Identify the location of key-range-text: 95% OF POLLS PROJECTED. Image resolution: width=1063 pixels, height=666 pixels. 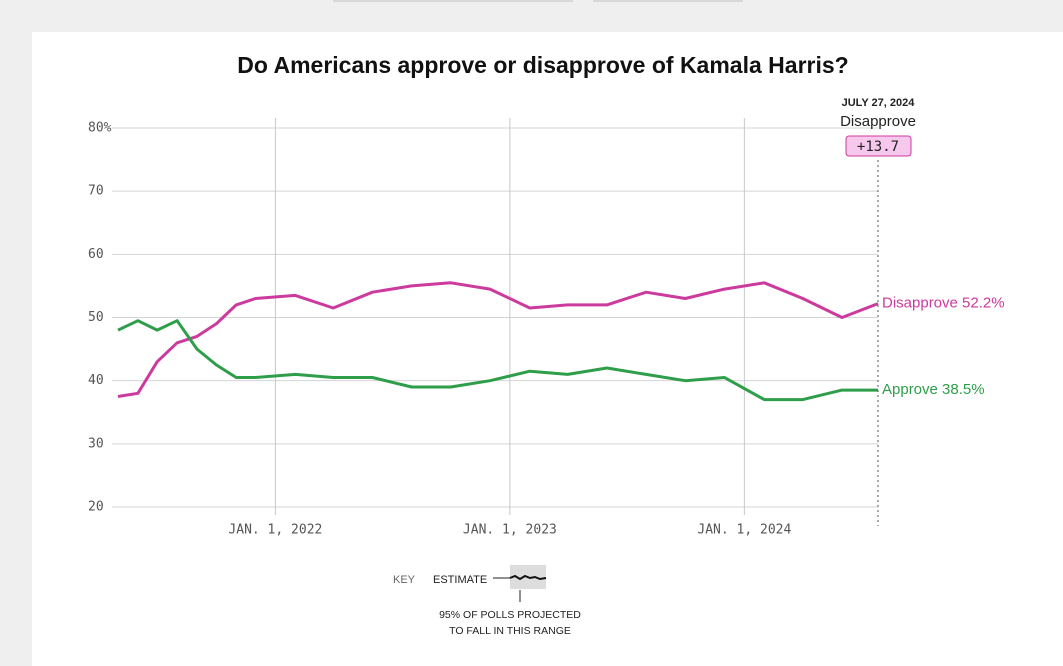
(510, 615).